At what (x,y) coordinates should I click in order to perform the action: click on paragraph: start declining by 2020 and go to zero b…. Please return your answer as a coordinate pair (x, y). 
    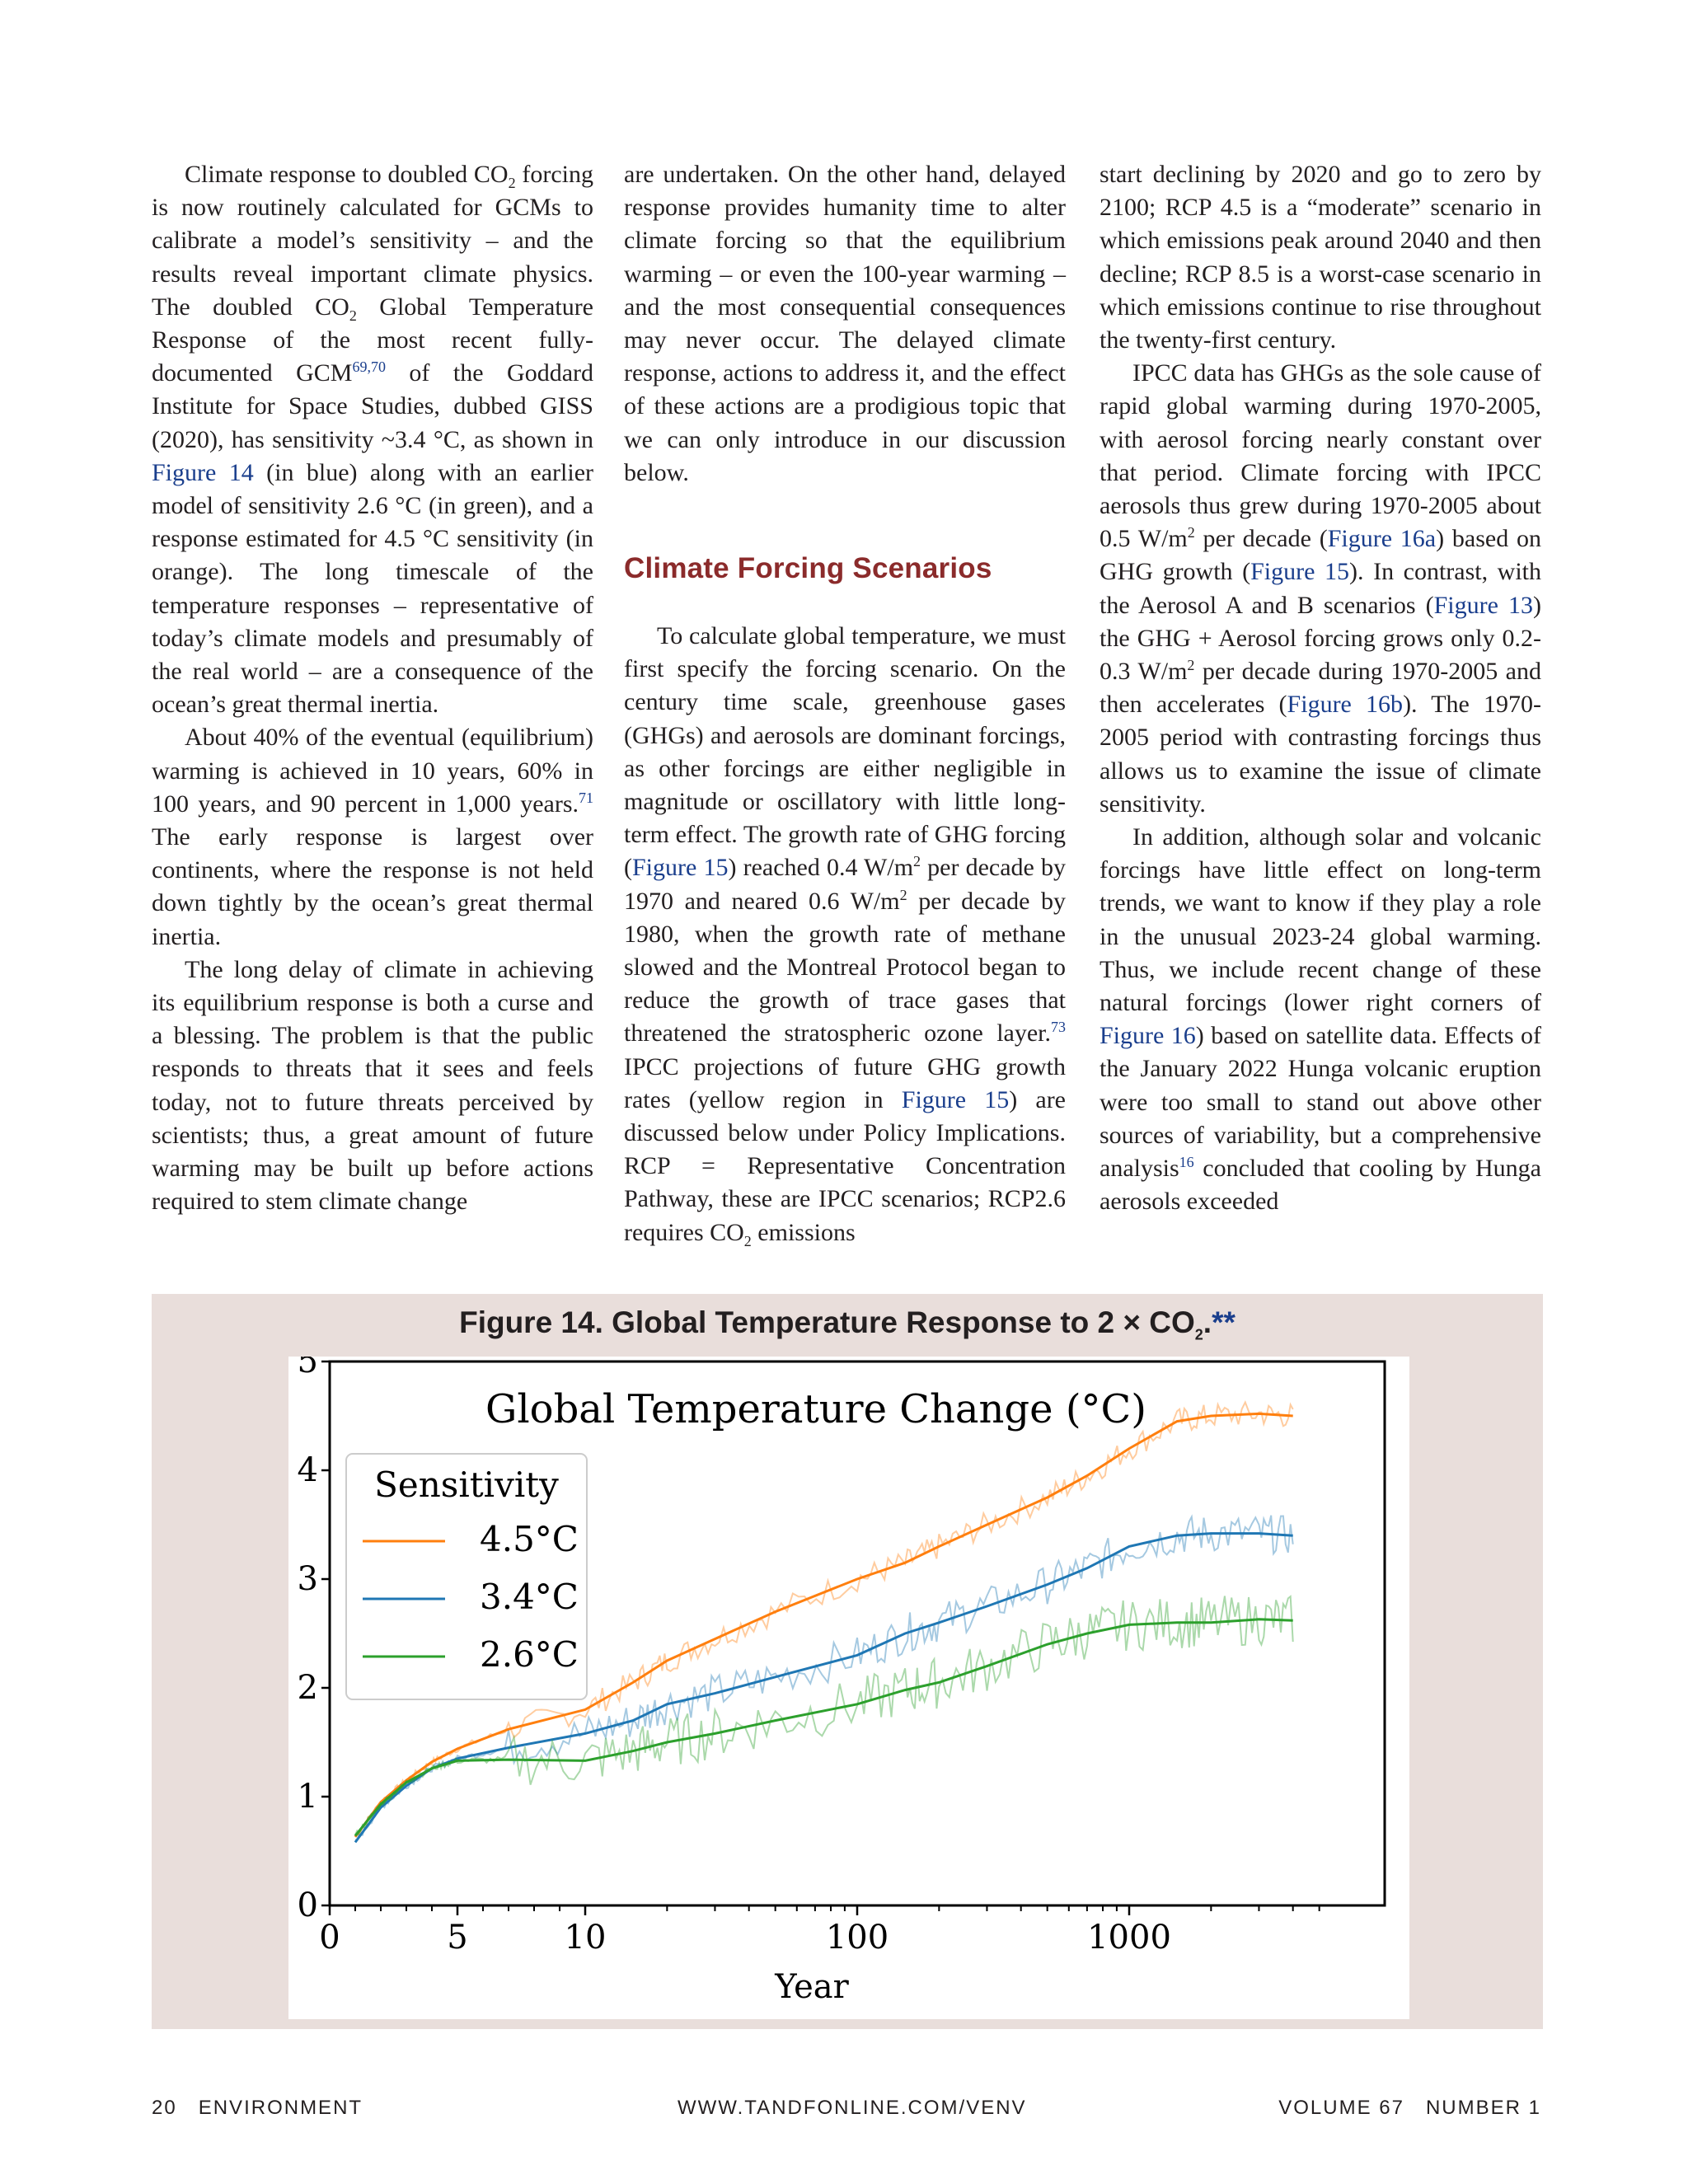
    Looking at the image, I should click on (1321, 257).